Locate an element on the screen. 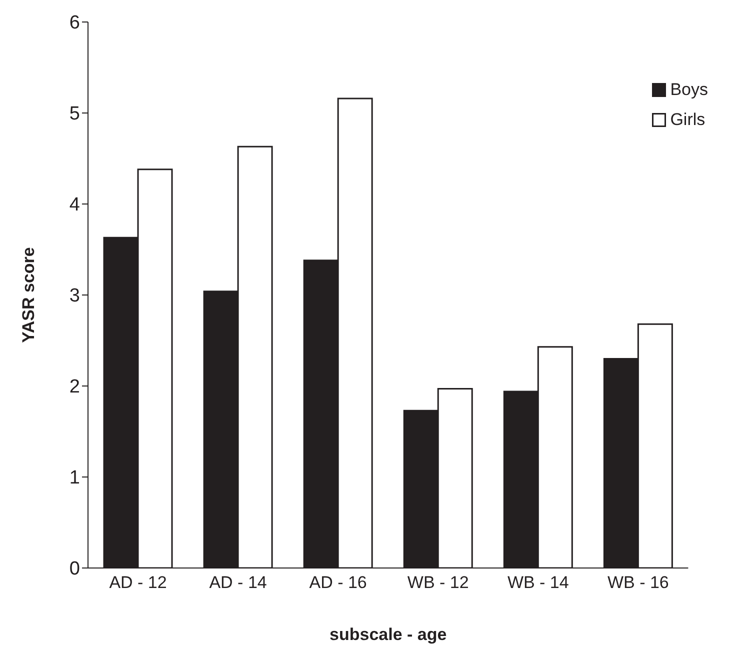 The image size is (752, 666). y-tick-label: 0 is located at coordinates (74, 569).